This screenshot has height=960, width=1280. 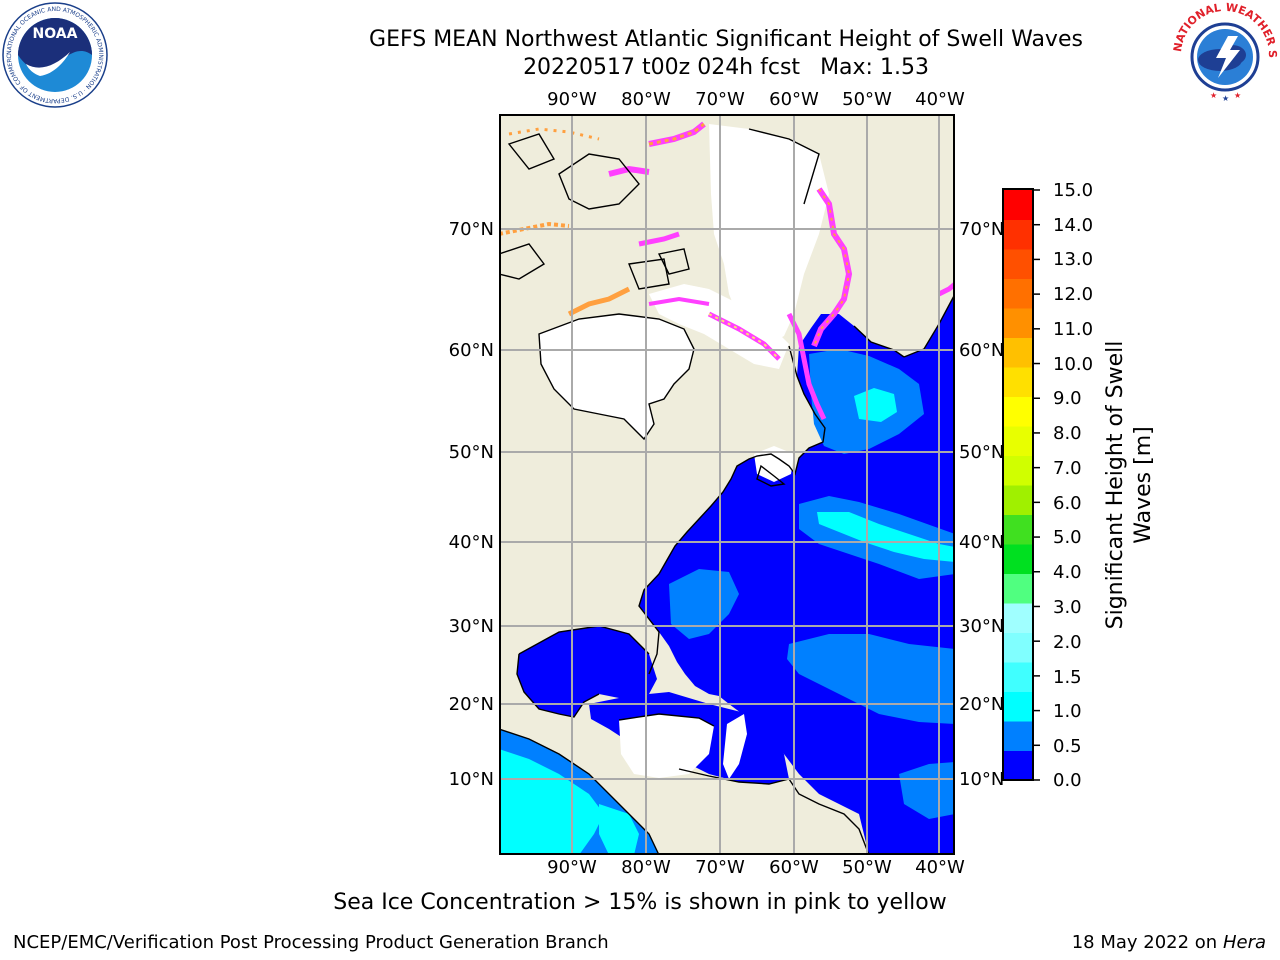 I want to click on colorbar-frame, so click(x=1018, y=484).